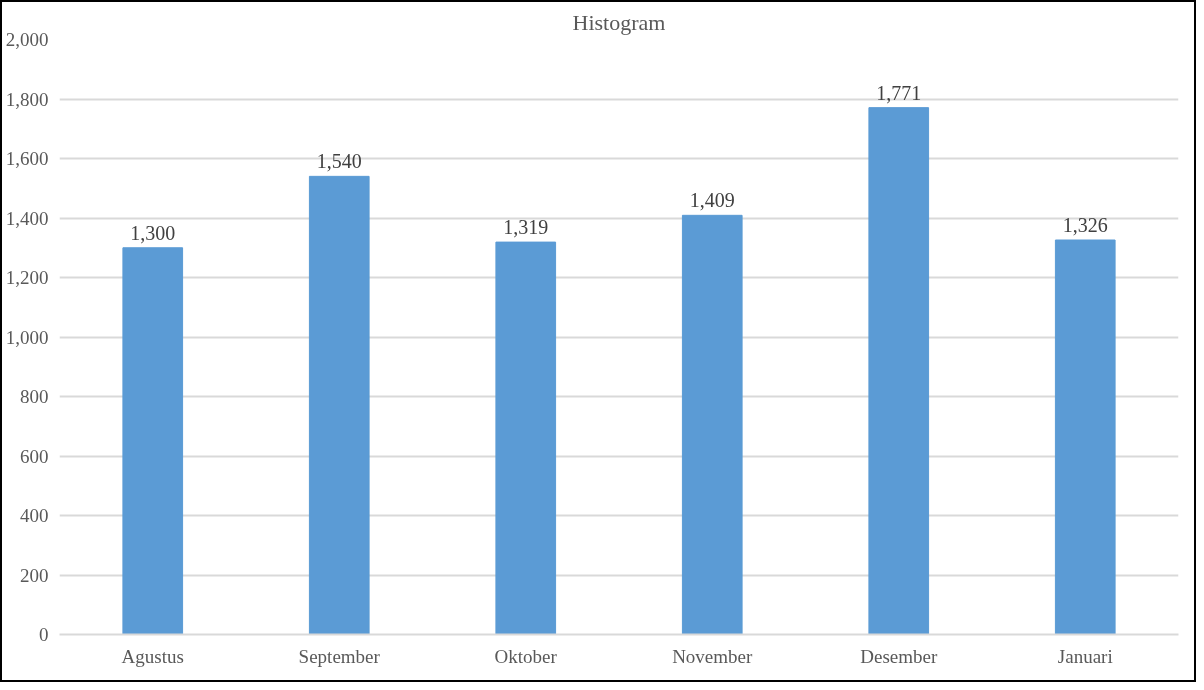 Image resolution: width=1204 pixels, height=690 pixels. What do you see at coordinates (27, 39) in the screenshot?
I see `y-tick-label: 2,000` at bounding box center [27, 39].